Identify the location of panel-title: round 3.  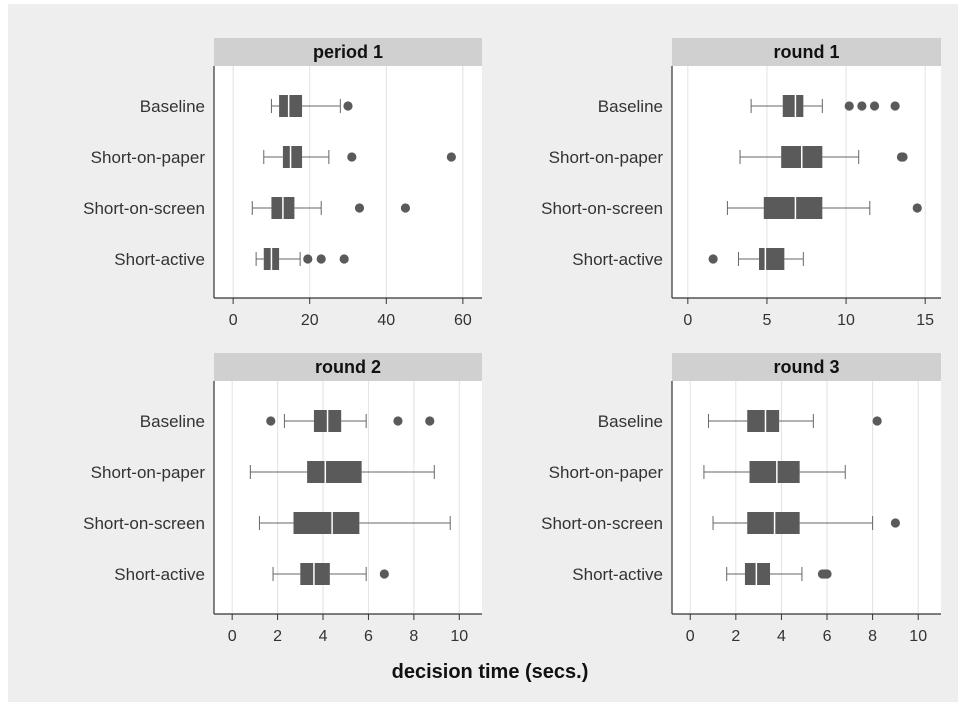
(807, 367).